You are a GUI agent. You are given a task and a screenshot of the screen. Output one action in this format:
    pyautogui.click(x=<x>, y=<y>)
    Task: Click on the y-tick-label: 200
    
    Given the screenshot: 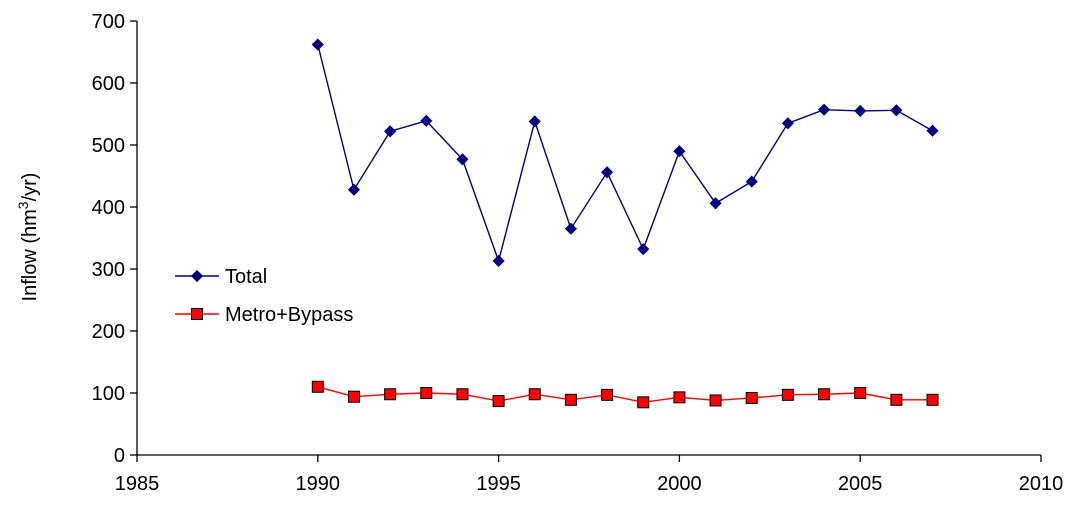 What is the action you would take?
    pyautogui.click(x=108, y=332)
    